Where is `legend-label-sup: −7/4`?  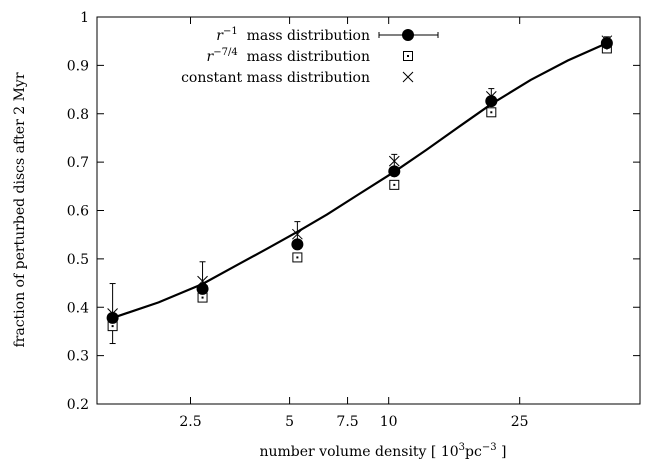
legend-label-sup: −7/4 is located at coordinates (225, 52).